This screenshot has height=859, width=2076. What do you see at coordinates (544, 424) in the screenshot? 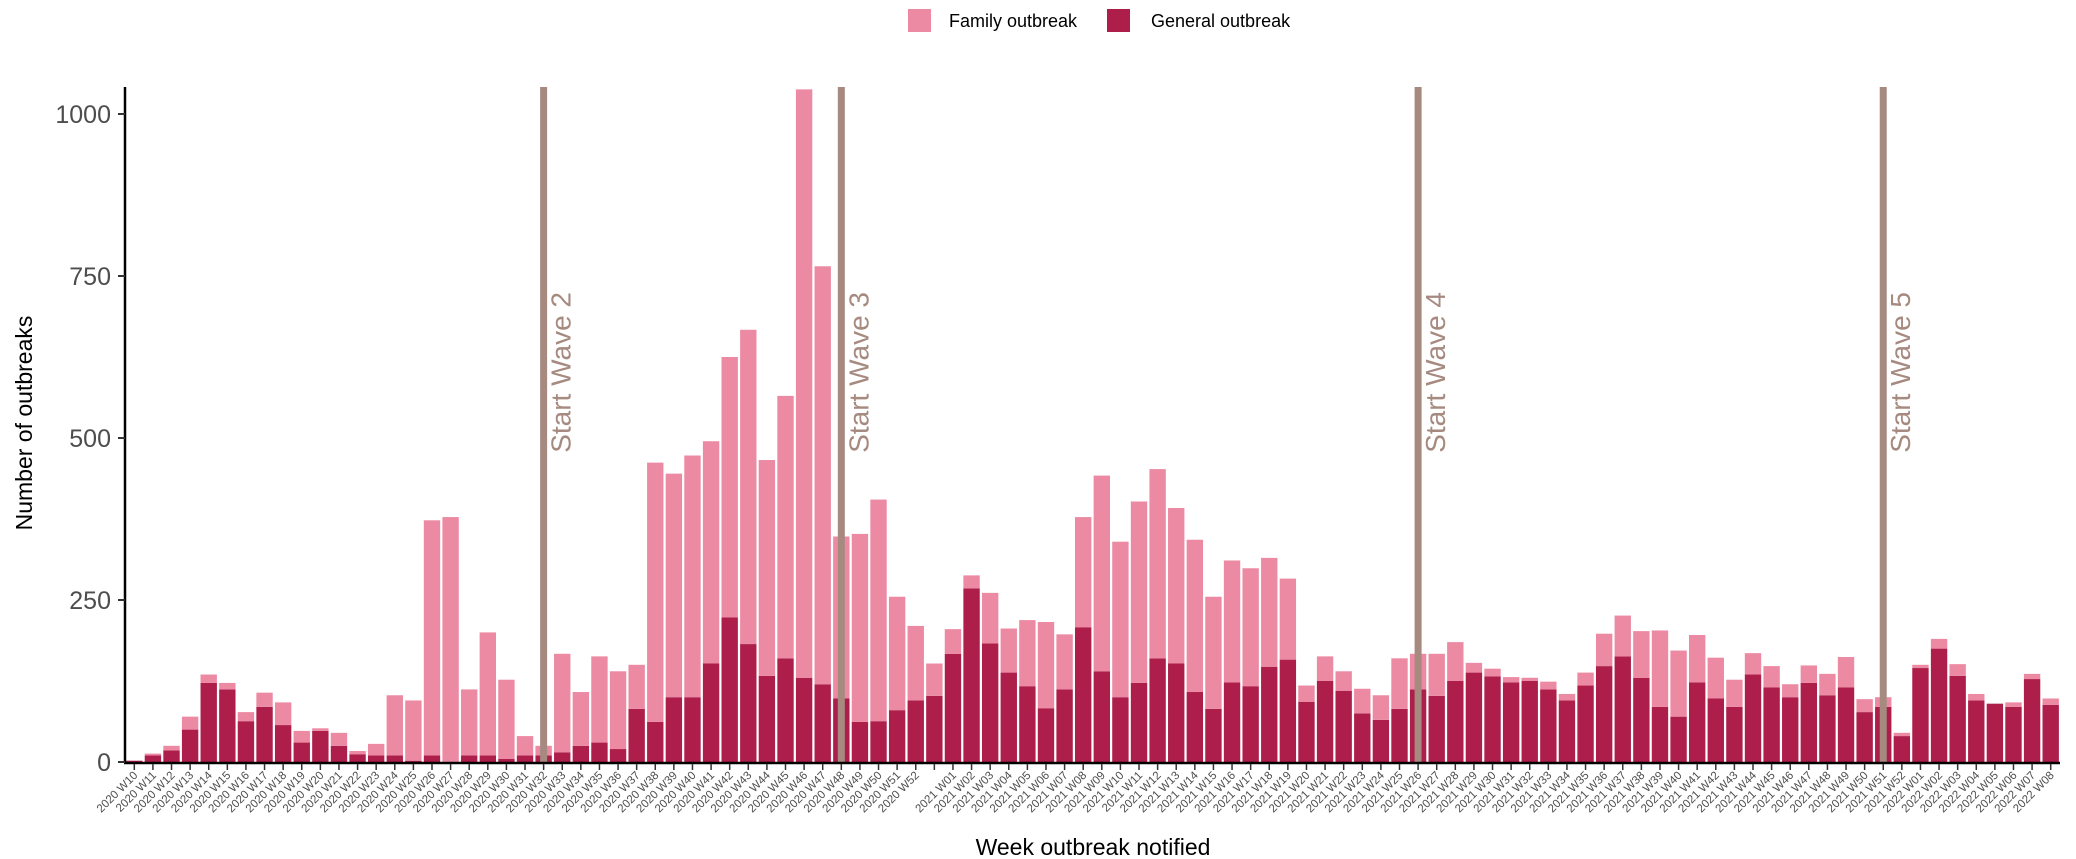
I see `wave-marker-line` at bounding box center [544, 424].